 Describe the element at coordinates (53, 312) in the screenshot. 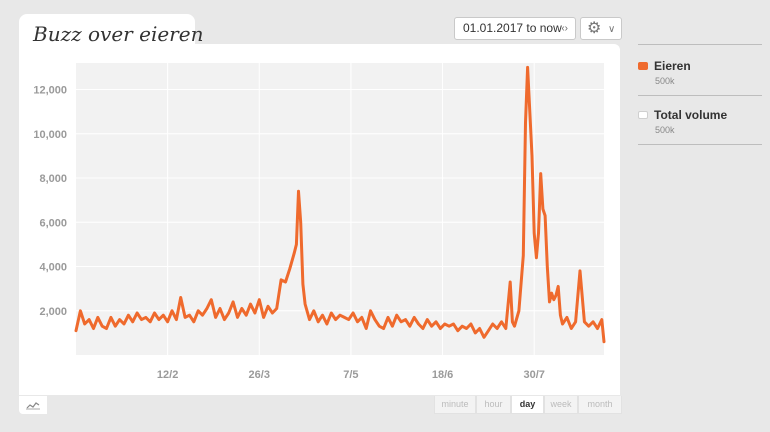

I see `y-tick-label: 2,000` at that location.